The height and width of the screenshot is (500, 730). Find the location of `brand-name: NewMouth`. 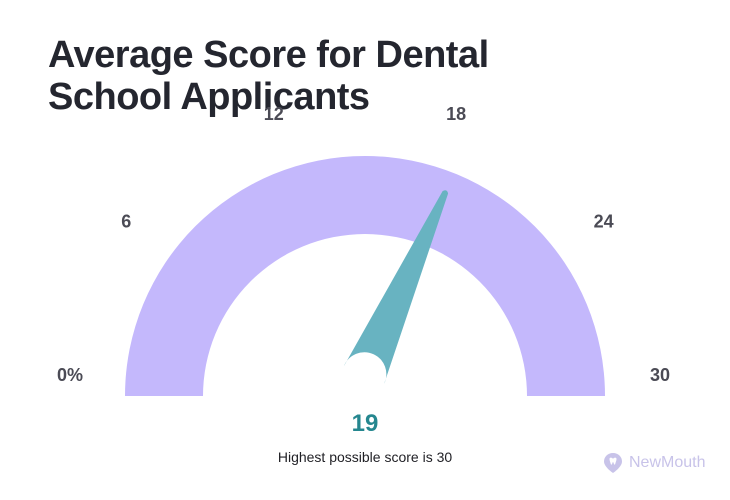

brand-name: NewMouth is located at coordinates (667, 462).